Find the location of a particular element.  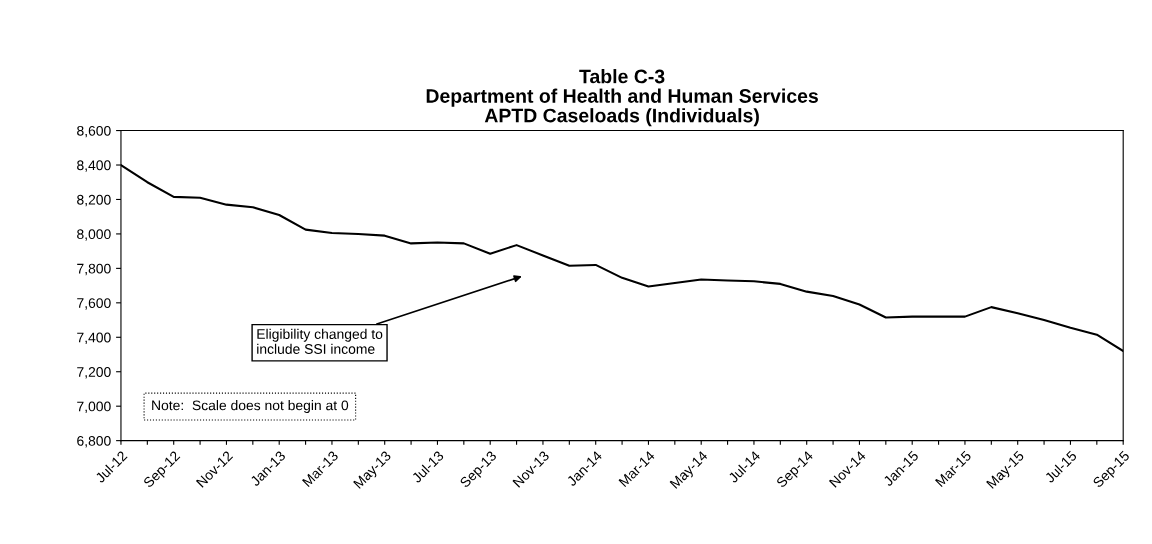

y-tick-label: 7,000 is located at coordinates (94, 407).